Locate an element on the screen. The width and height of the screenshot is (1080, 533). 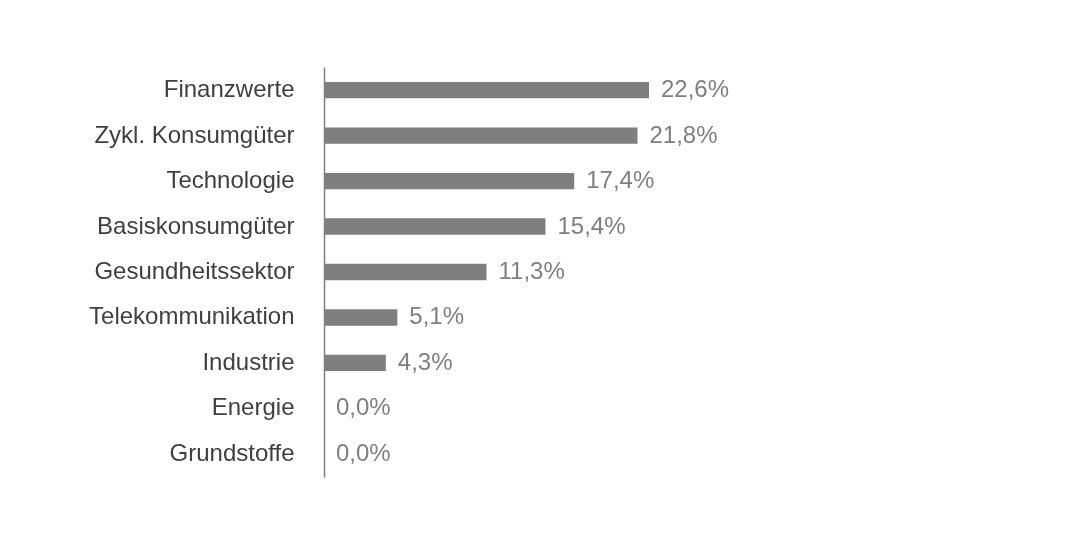
y-tick-label: Gesundheitssektor is located at coordinates (194, 270).